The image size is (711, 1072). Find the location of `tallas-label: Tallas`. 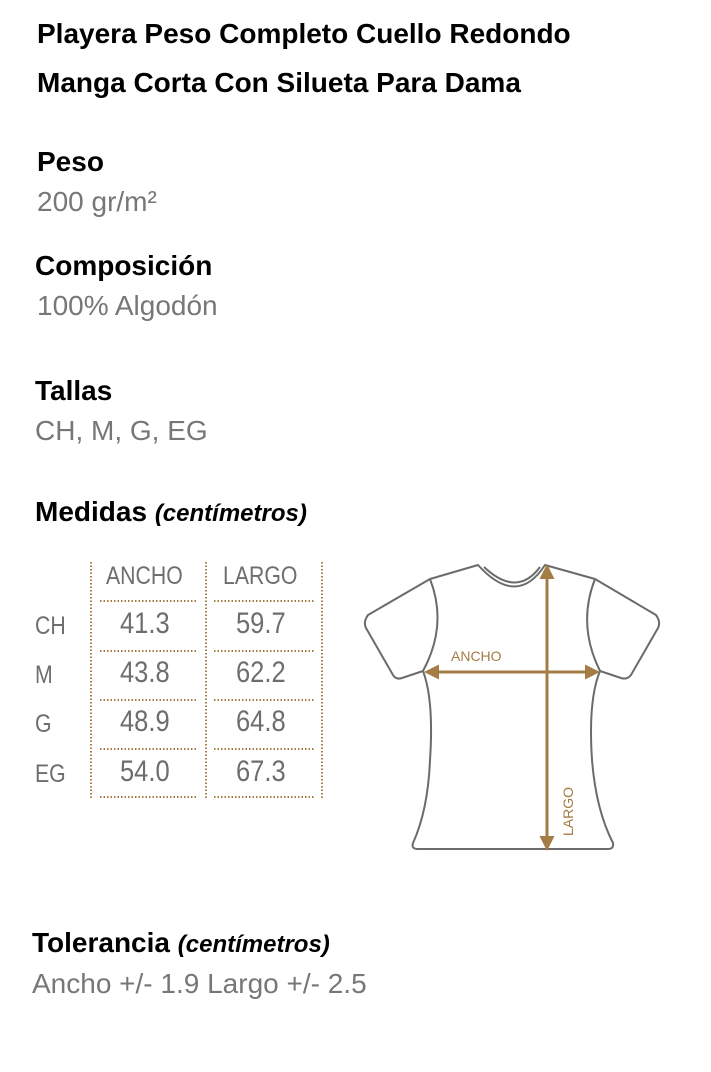

tallas-label: Tallas is located at coordinates (74, 390).